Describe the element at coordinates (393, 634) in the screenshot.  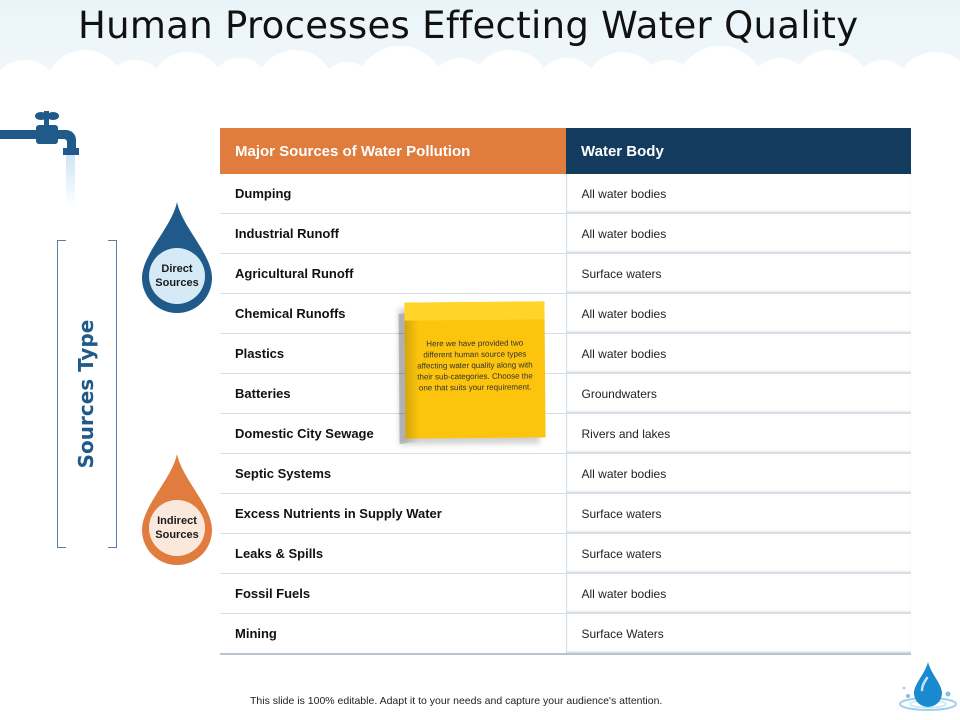
I see `source-cell: Mining` at that location.